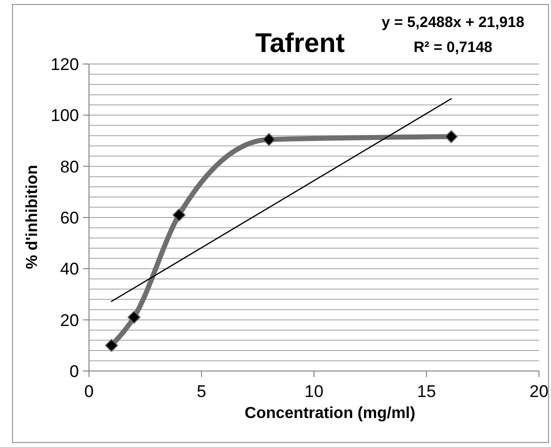 This screenshot has height=447, width=551. Describe the element at coordinates (89, 392) in the screenshot. I see `x-tick-label: 0` at that location.